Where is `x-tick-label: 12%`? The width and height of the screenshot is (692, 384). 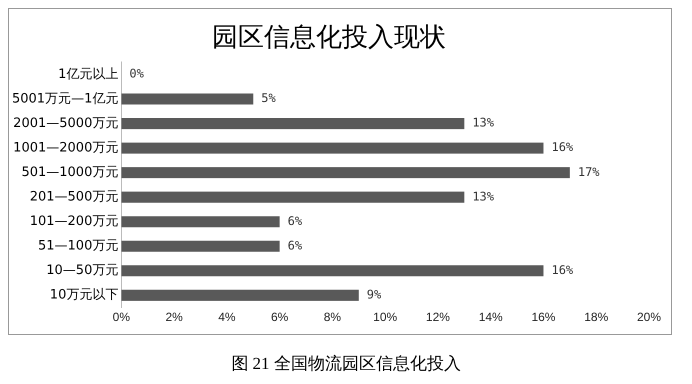
x-tick-label: 12% is located at coordinates (438, 317).